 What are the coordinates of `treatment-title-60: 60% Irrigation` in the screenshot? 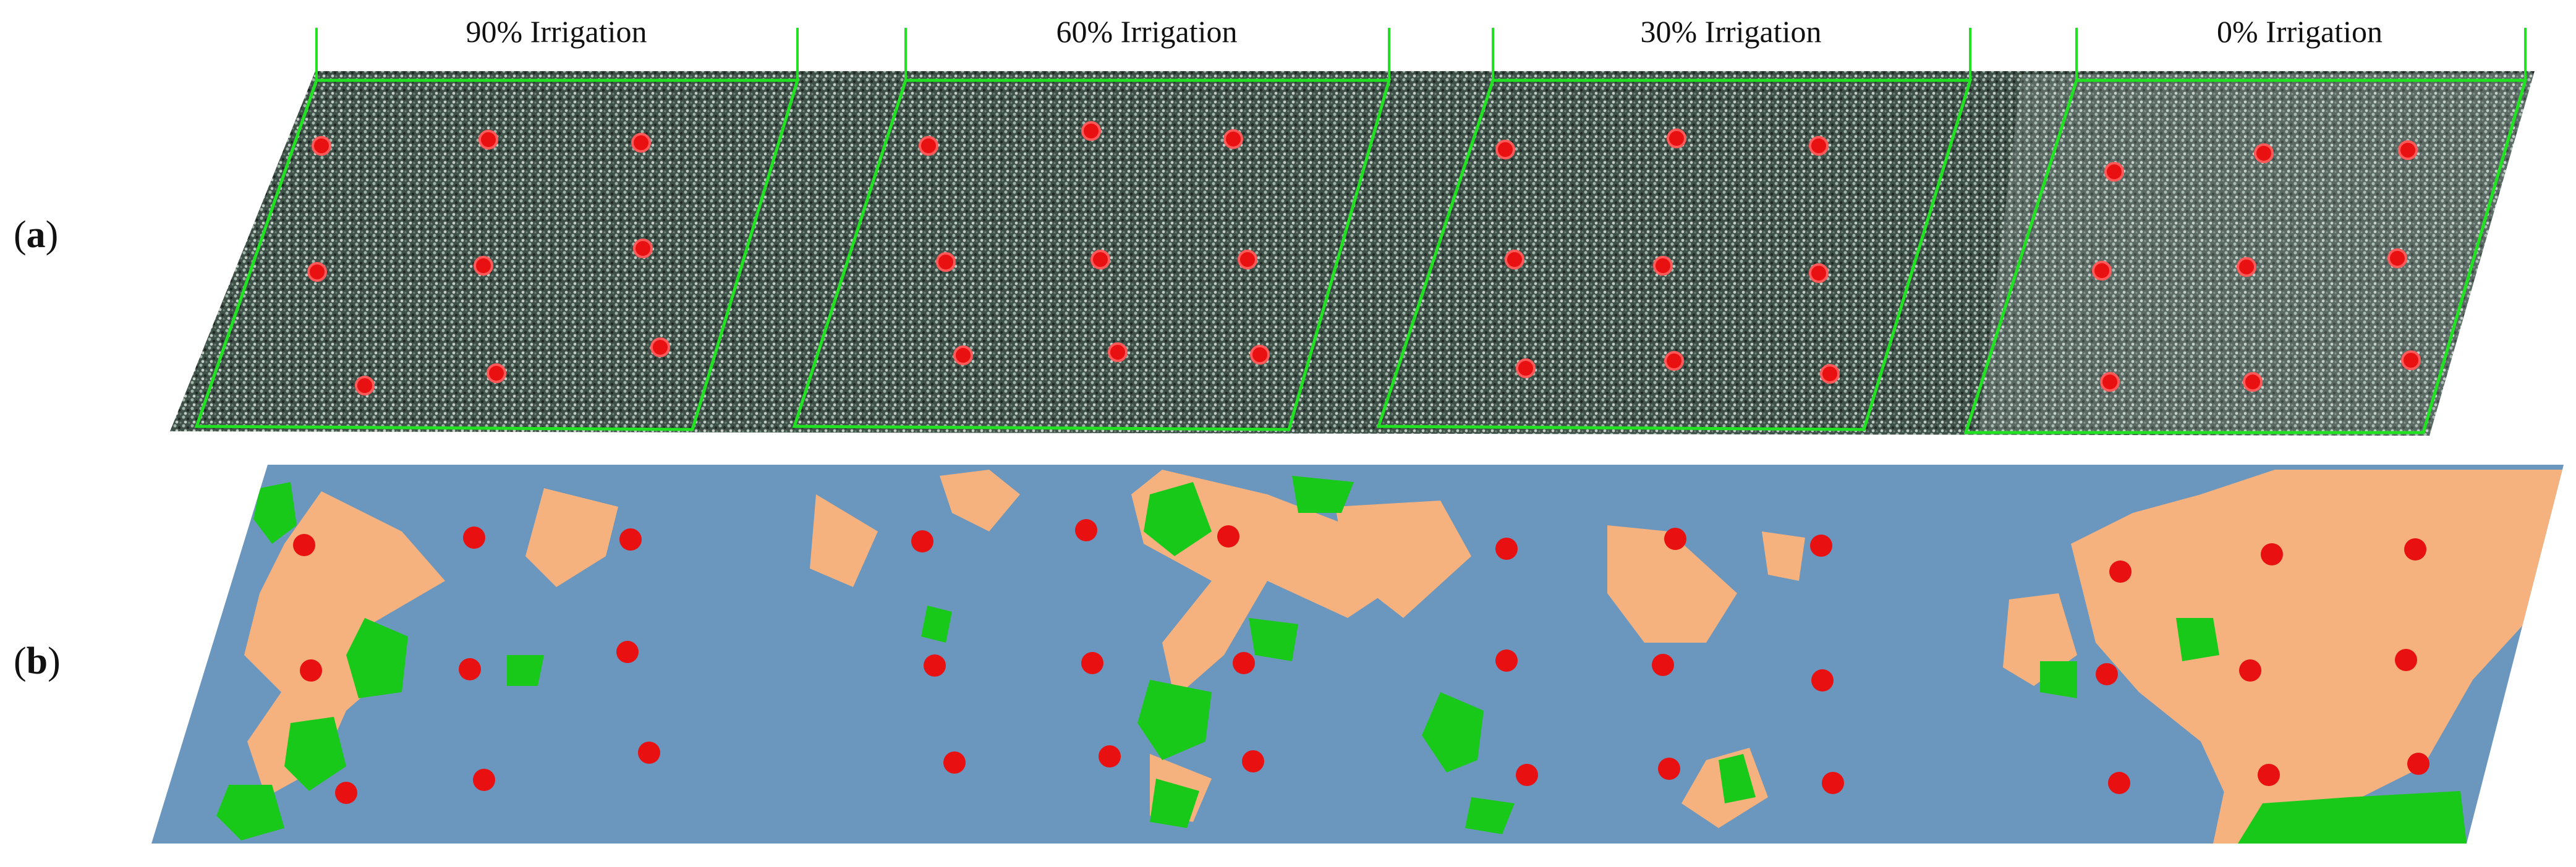 It's located at (1147, 31).